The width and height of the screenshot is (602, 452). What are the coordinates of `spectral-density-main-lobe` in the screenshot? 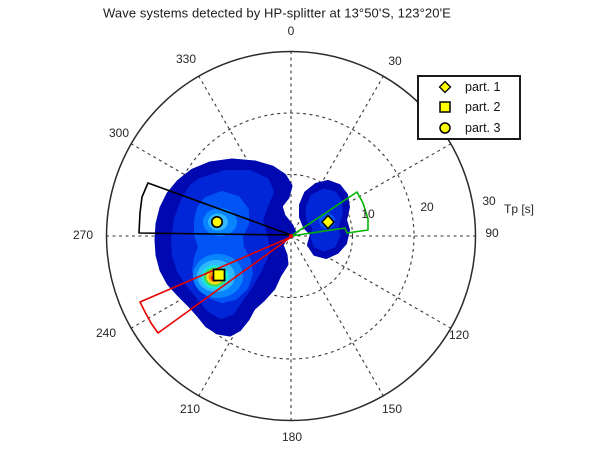 It's located at (225, 247).